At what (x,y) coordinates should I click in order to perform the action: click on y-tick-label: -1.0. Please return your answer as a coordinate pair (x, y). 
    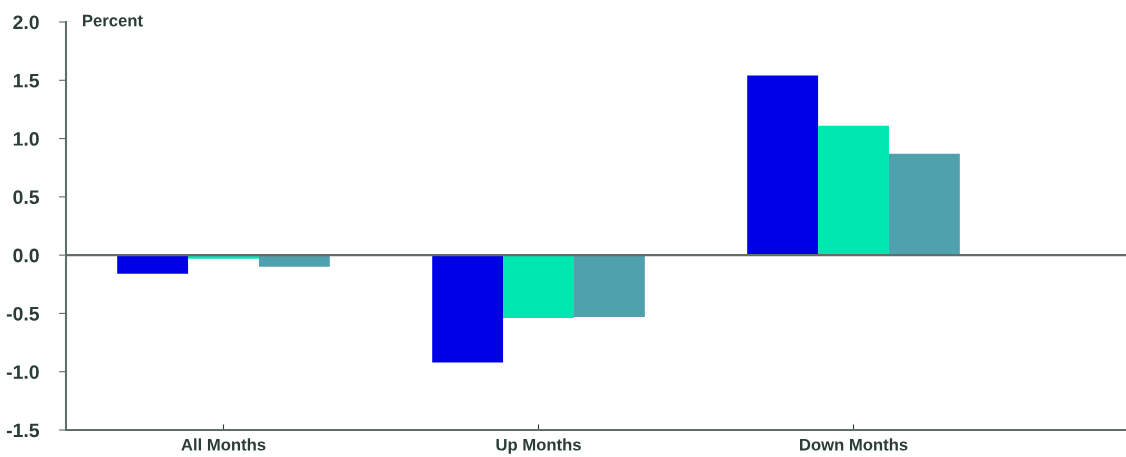
    Looking at the image, I should click on (22, 372).